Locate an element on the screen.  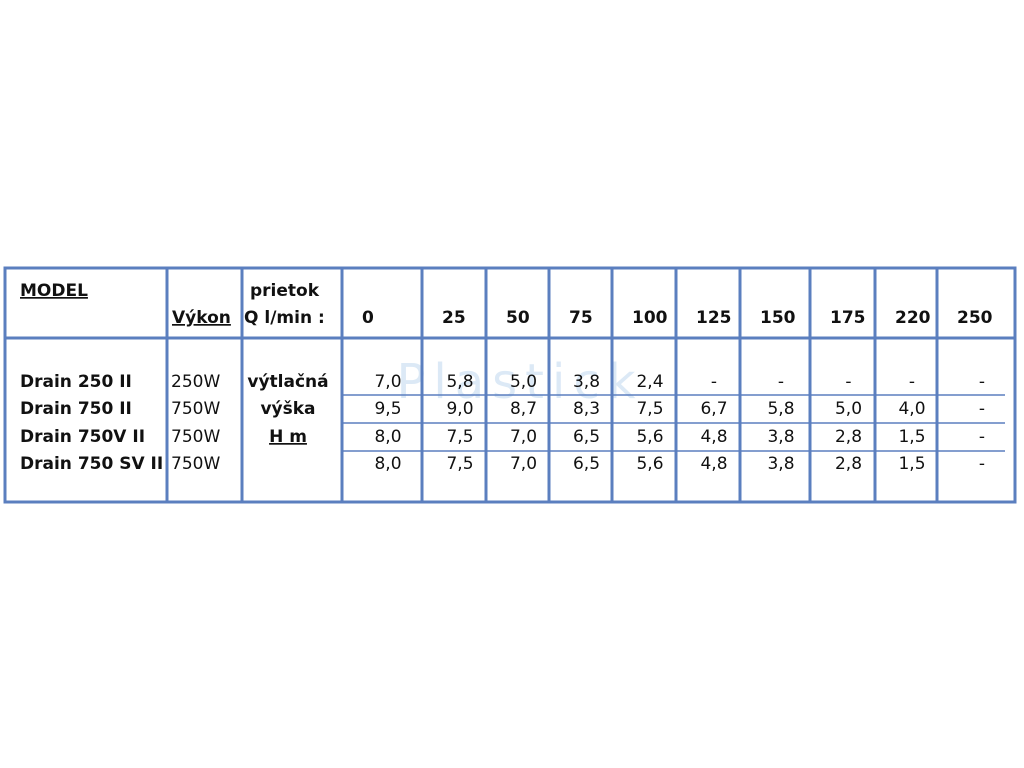
model-header: MODEL is located at coordinates (54, 291).